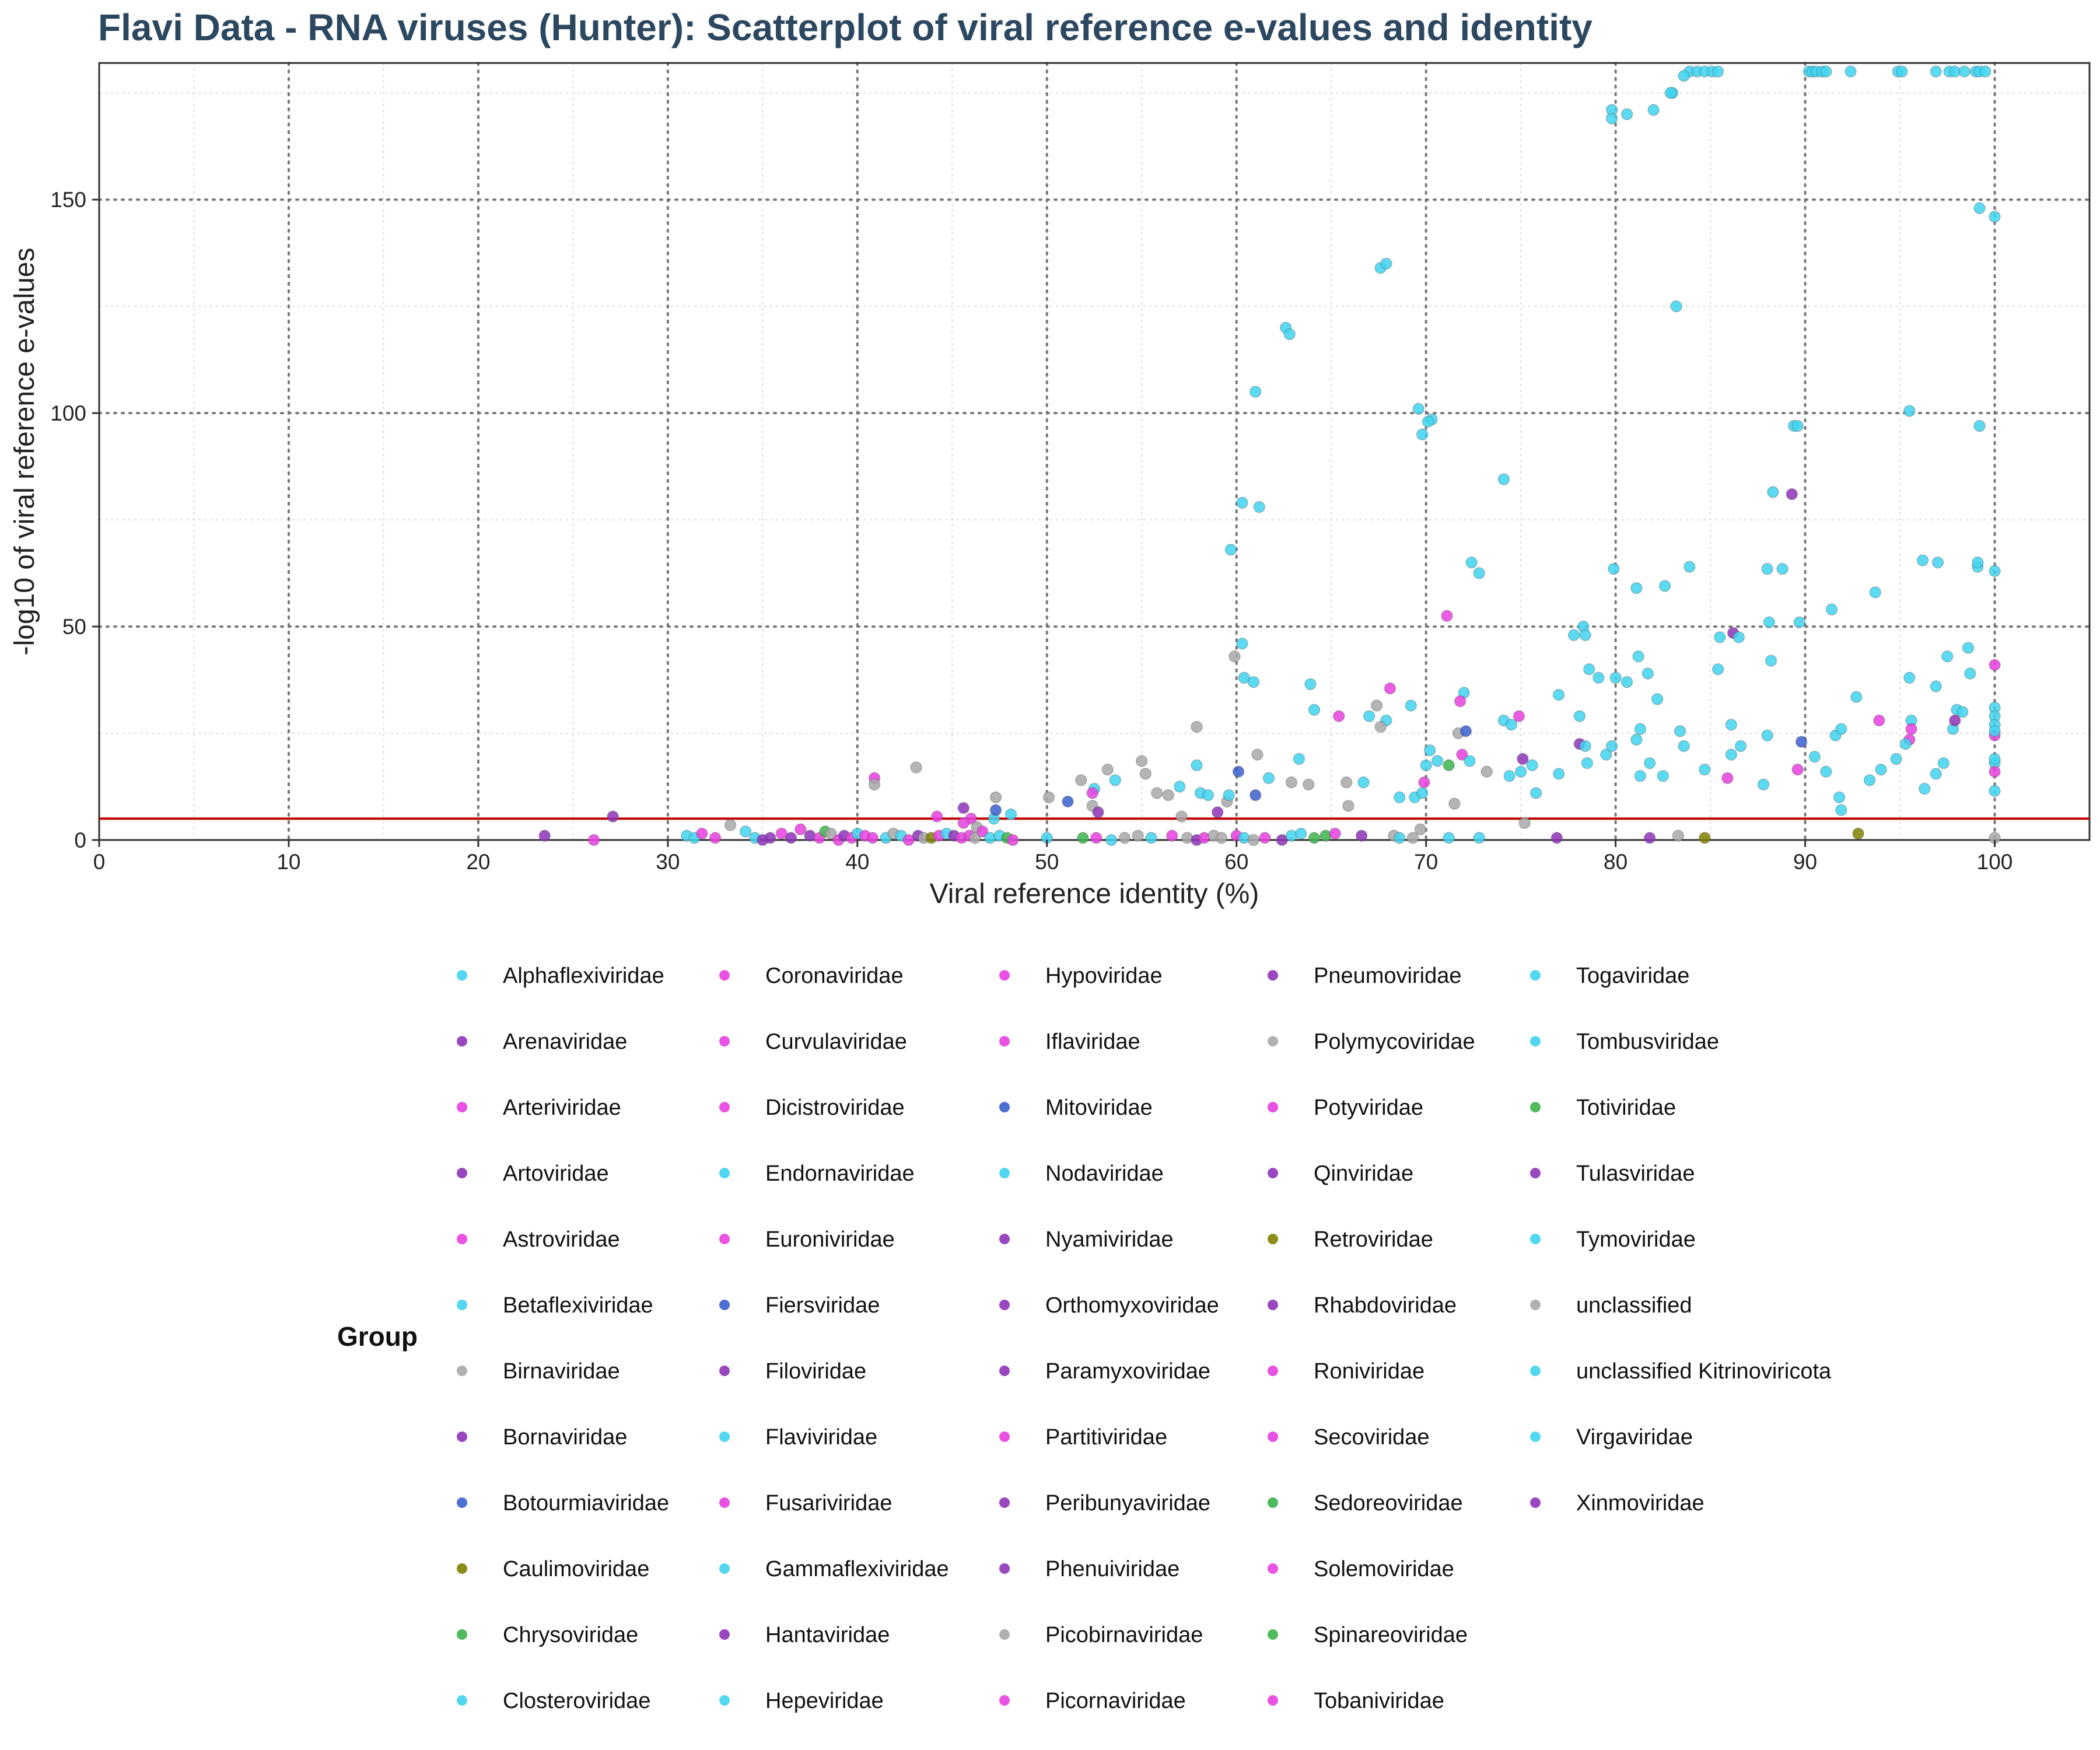 This screenshot has width=2100, height=1750. What do you see at coordinates (1647, 1042) in the screenshot?
I see `legend-label: Tombusviridae` at bounding box center [1647, 1042].